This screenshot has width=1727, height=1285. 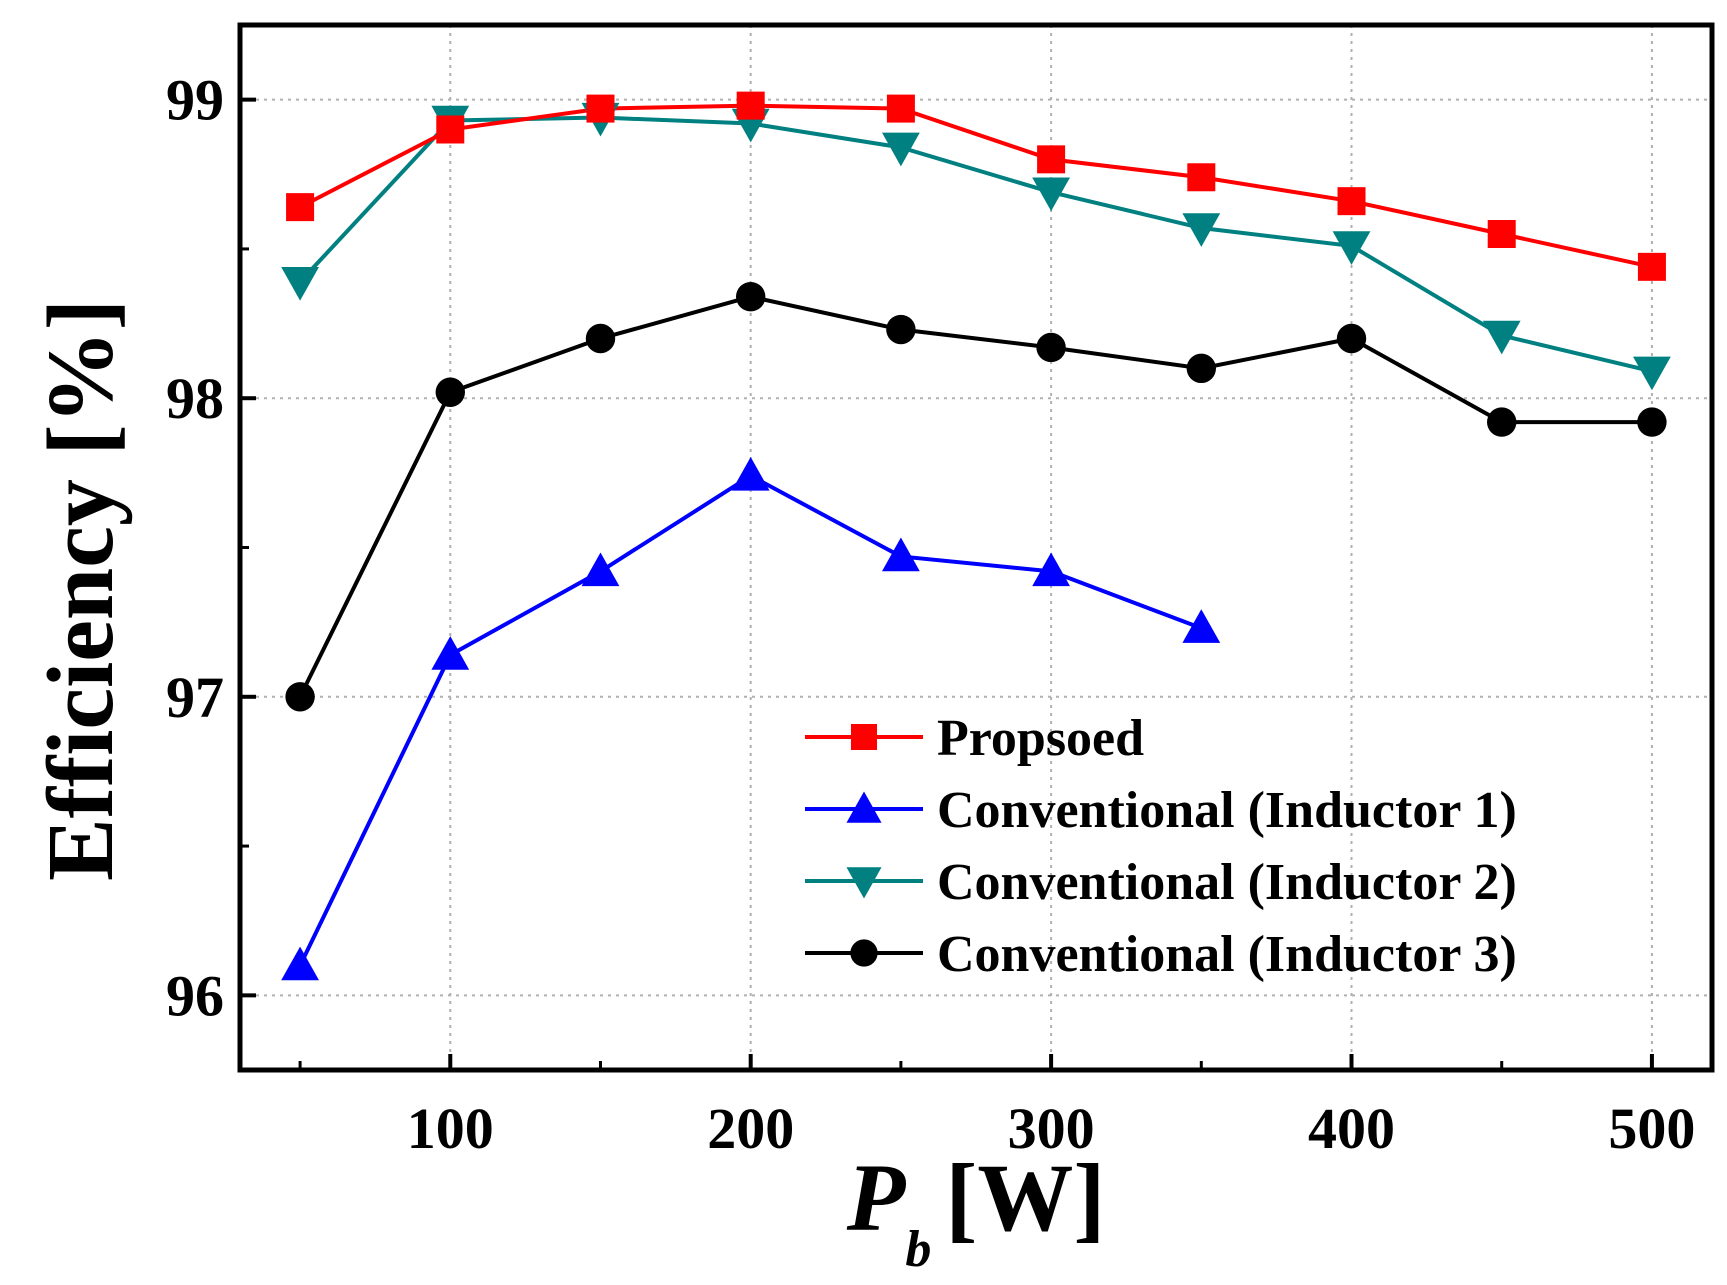 What do you see at coordinates (1040, 738) in the screenshot?
I see `legend-label: Propsoed` at bounding box center [1040, 738].